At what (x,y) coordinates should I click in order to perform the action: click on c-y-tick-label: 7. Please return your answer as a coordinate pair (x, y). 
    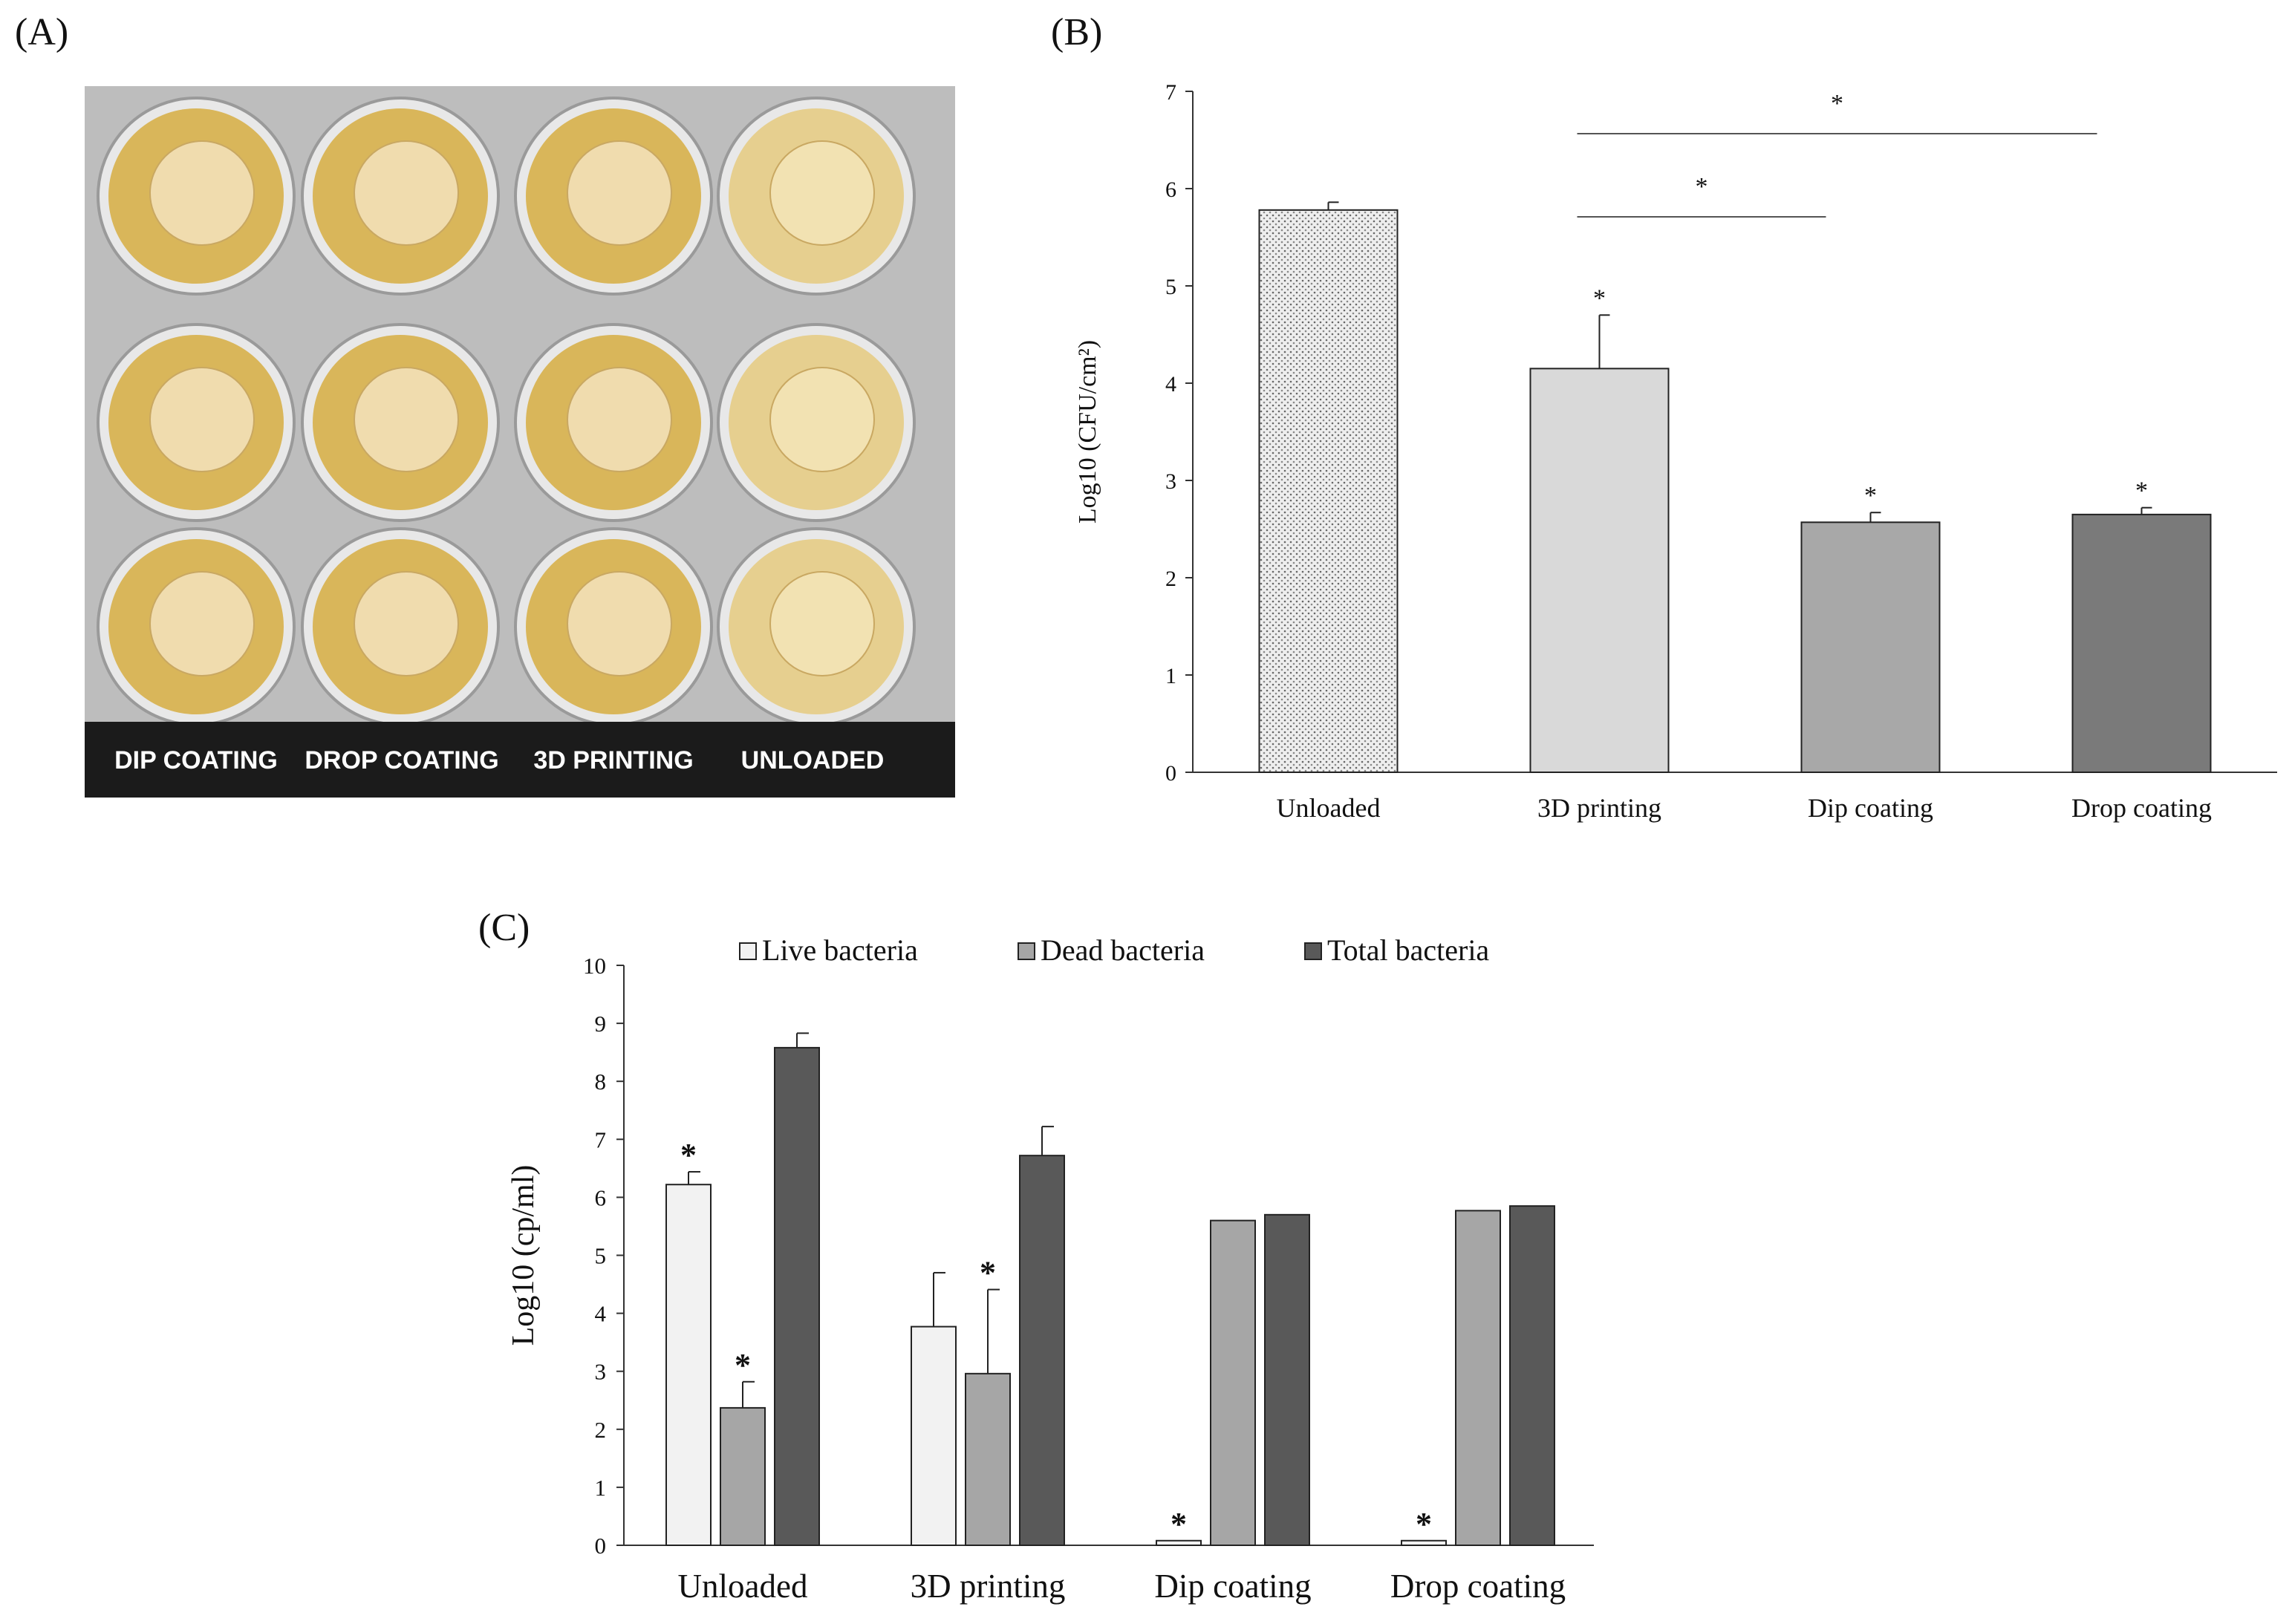
    Looking at the image, I should click on (601, 1139).